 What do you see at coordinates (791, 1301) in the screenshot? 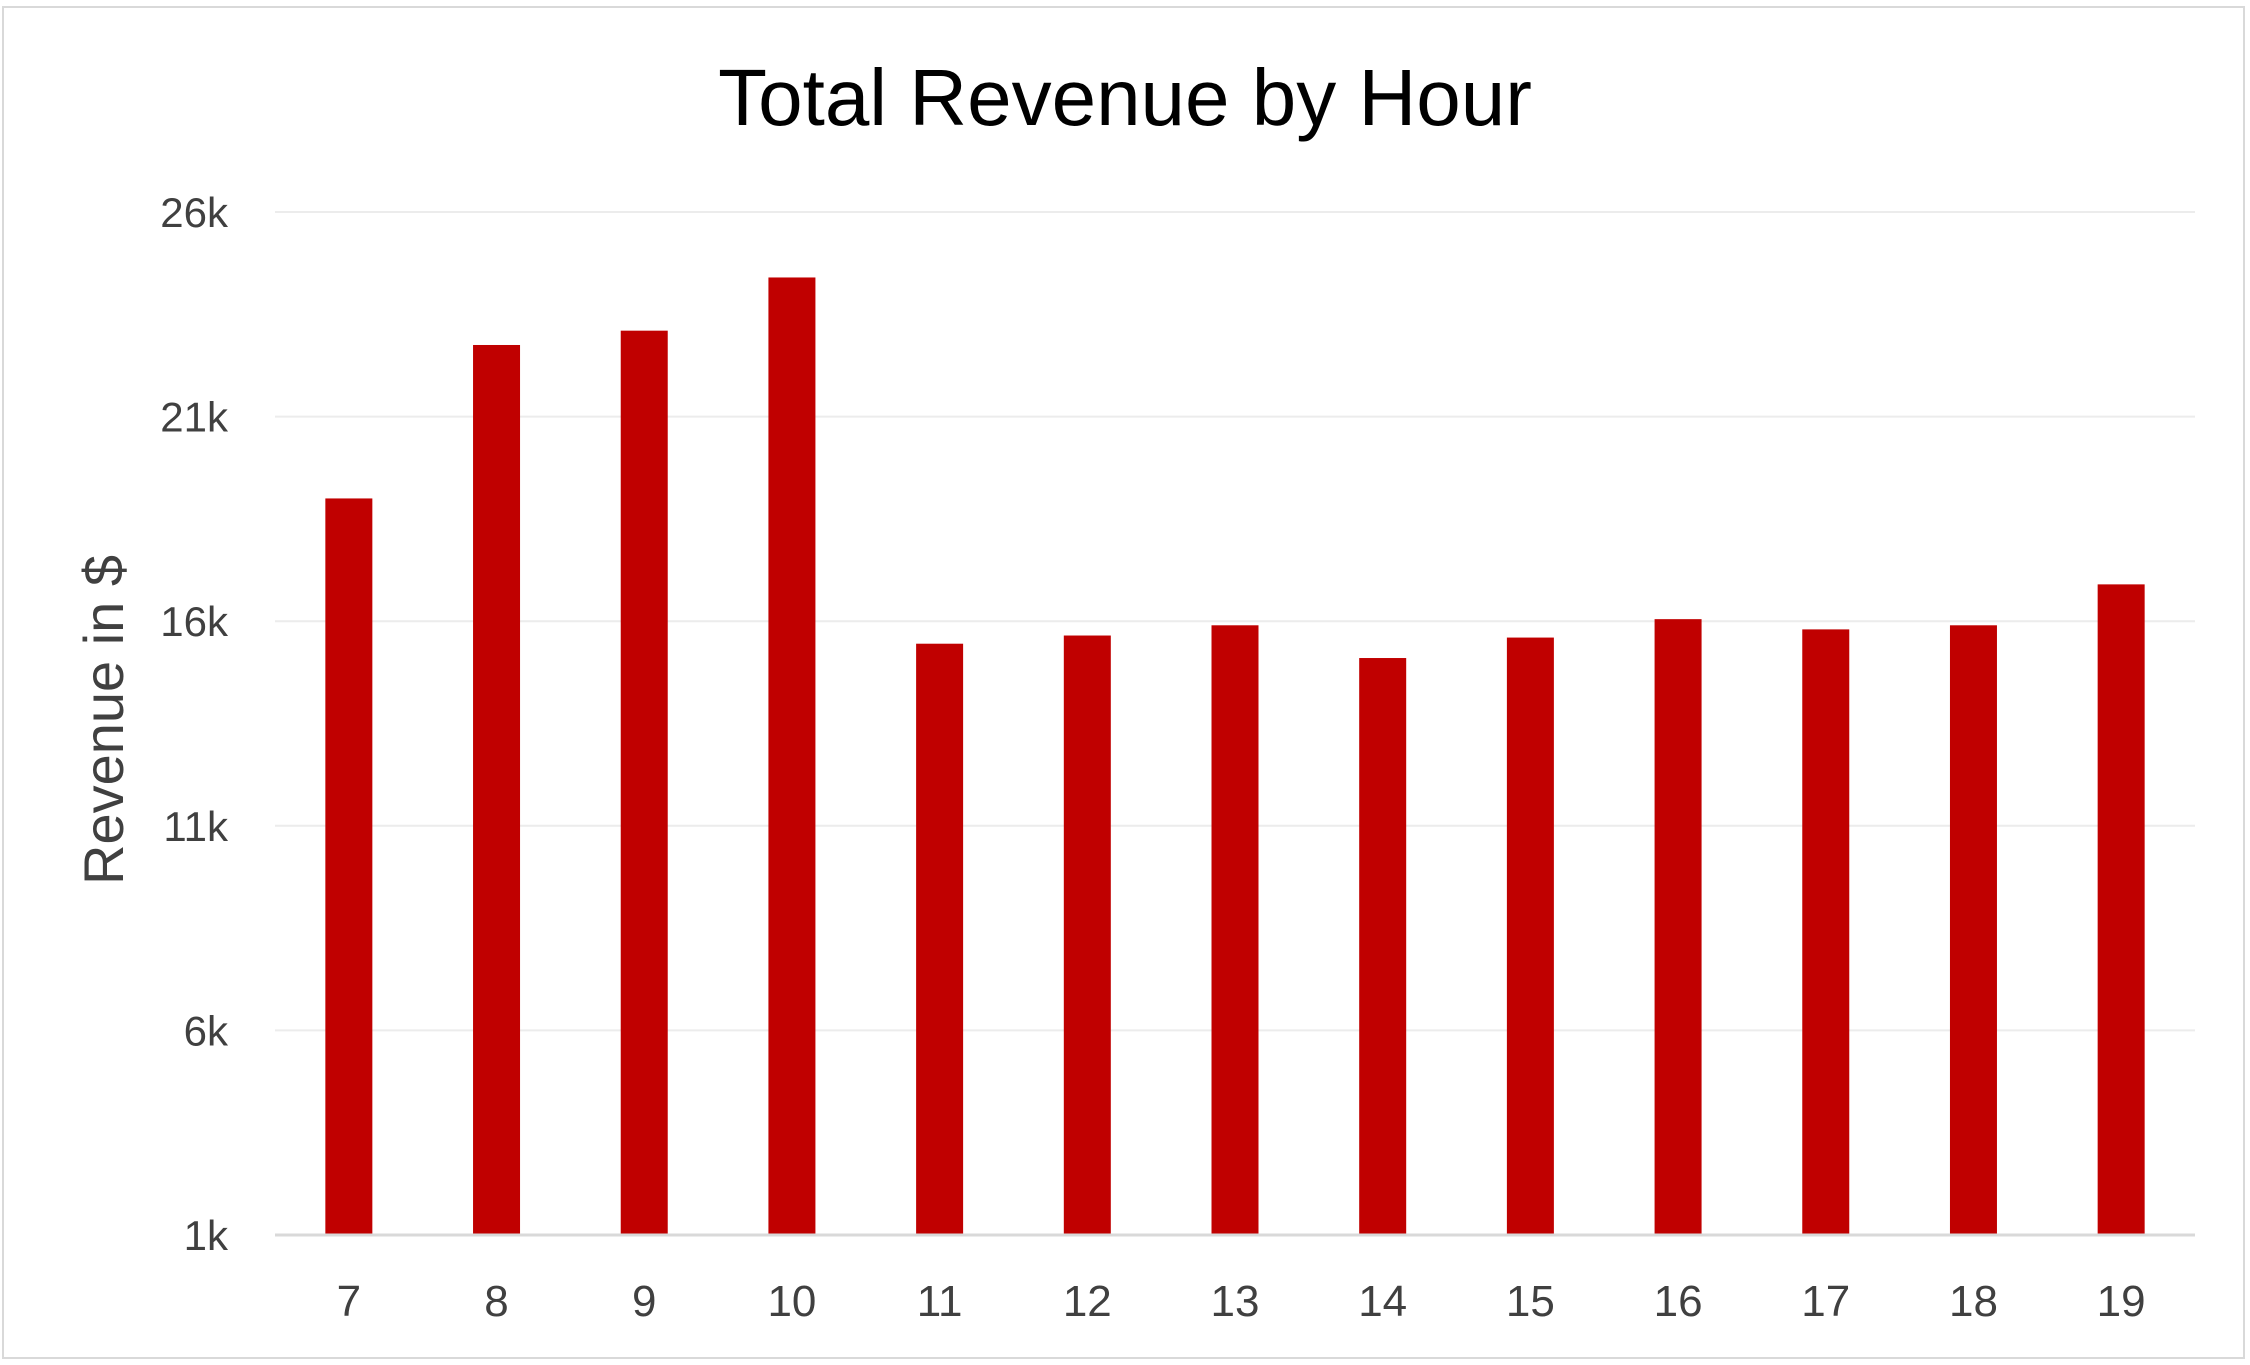
I see `x-tick-label: 10` at bounding box center [791, 1301].